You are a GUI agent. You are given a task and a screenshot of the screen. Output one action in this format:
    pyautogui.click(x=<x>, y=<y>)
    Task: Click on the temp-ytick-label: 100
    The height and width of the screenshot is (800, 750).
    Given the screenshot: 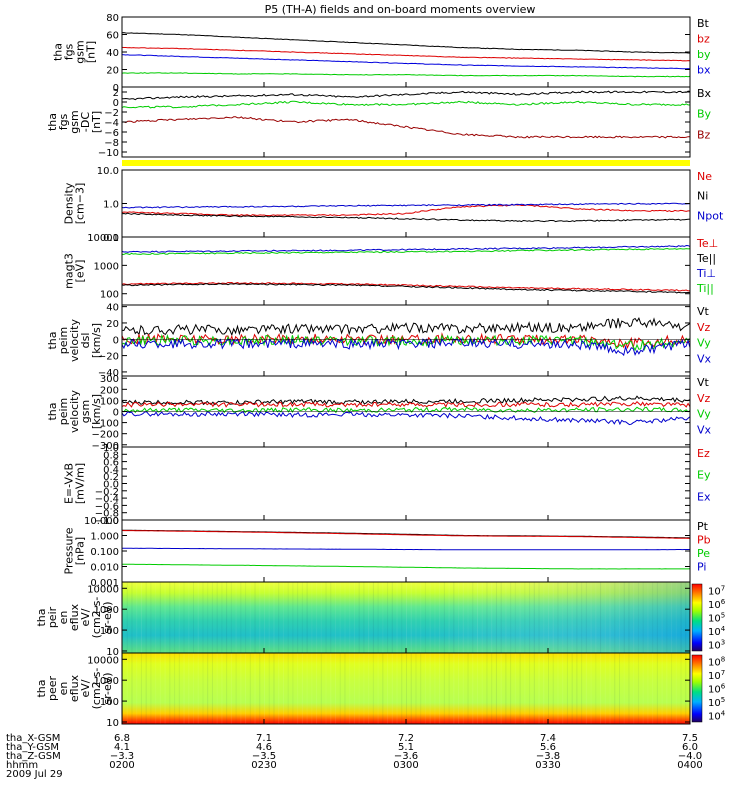 What is the action you would take?
    pyautogui.click(x=109, y=295)
    